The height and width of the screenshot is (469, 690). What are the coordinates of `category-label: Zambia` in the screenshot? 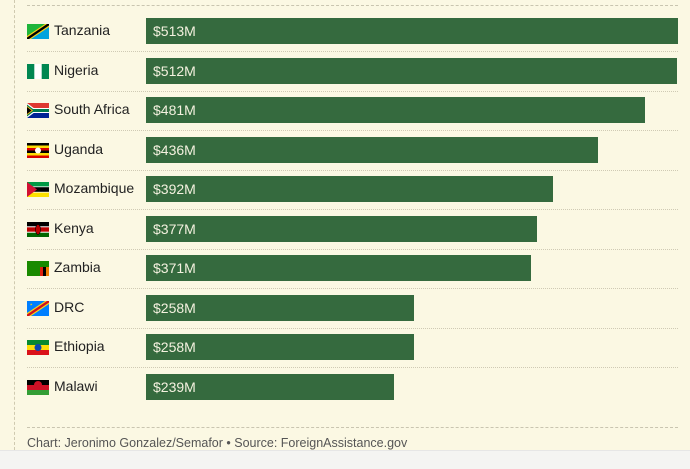 It's located at (77, 267).